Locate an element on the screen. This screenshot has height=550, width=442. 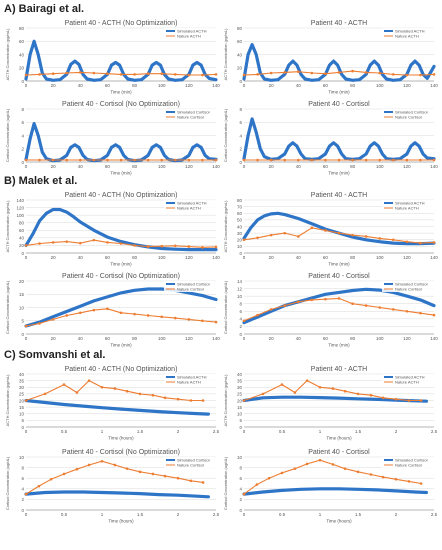
y-tick-label: 25 is located at coordinates (240, 394).